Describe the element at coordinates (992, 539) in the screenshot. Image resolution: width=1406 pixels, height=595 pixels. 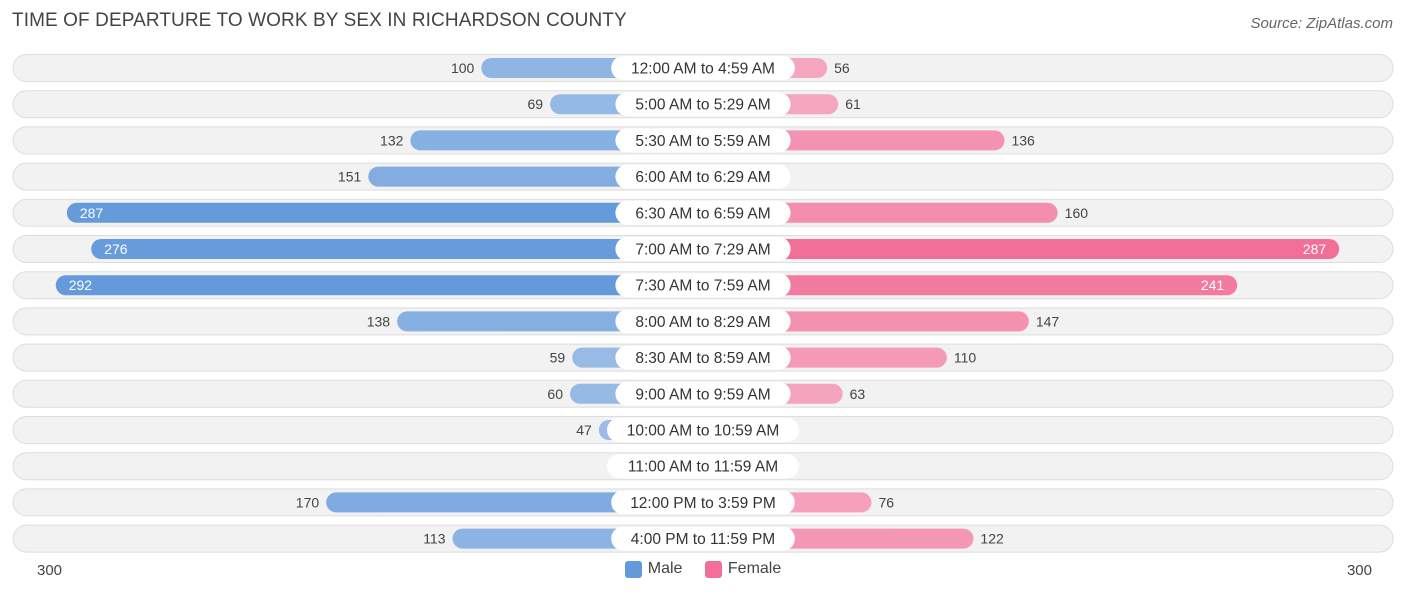
I see `value-label-female: 122` at that location.